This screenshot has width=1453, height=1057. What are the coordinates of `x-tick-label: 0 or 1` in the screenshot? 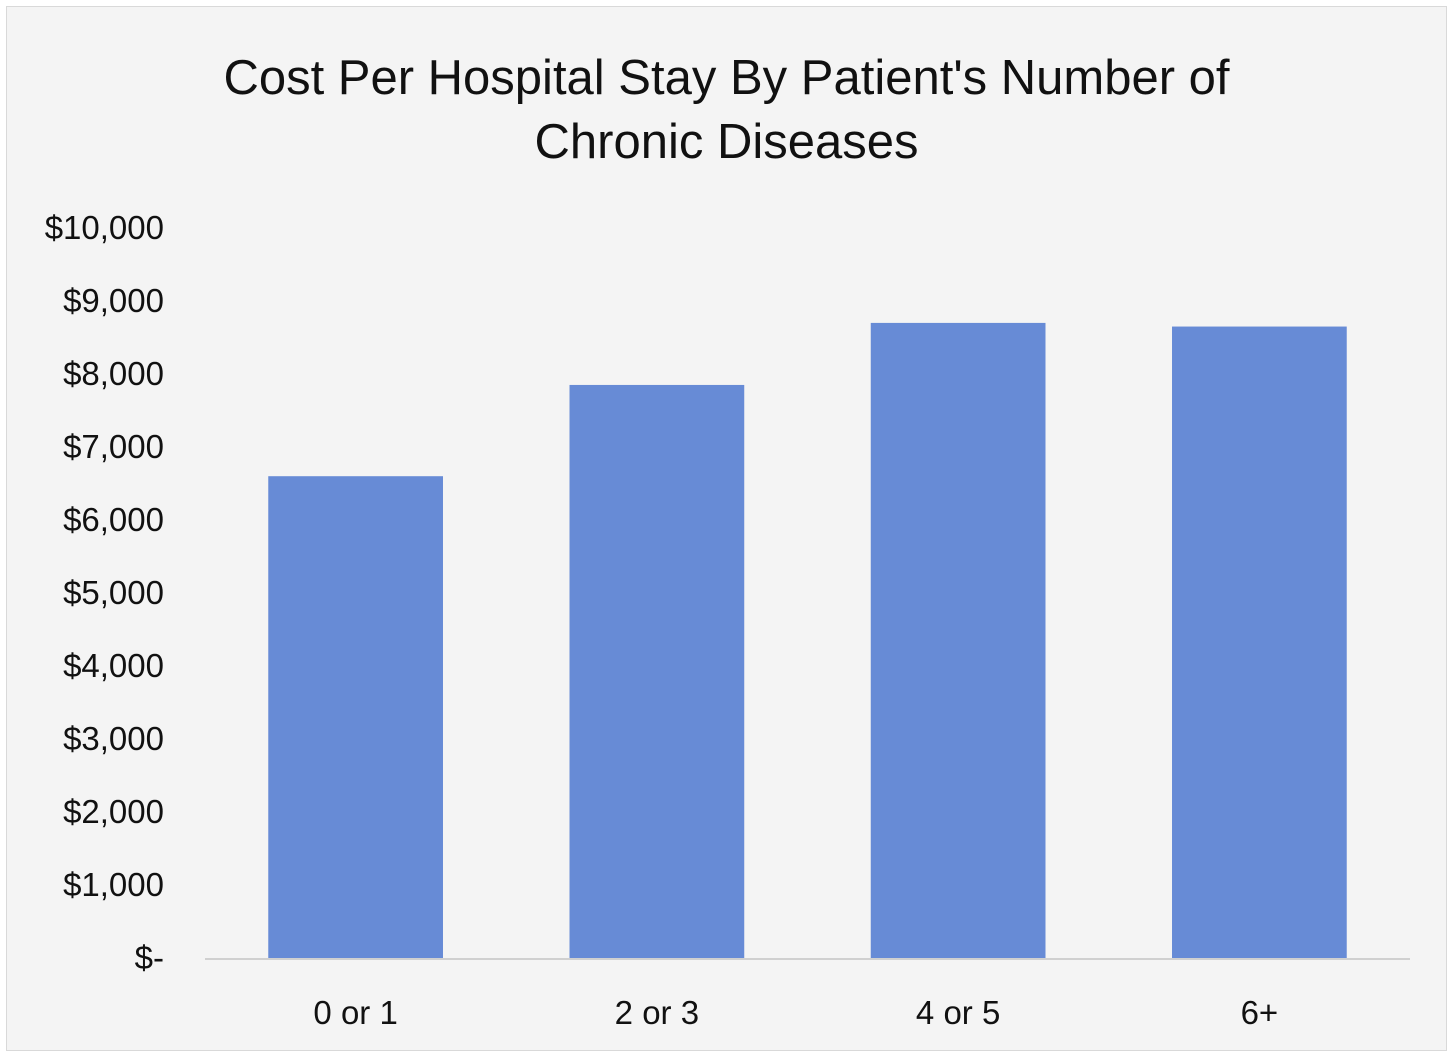 It's located at (355, 1012).